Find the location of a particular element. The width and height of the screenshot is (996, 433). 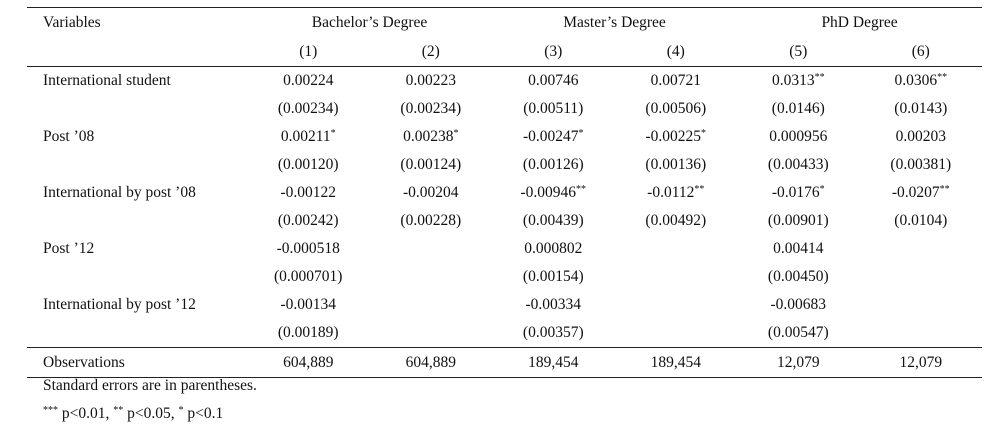

standard-error-cell: (0.00242) is located at coordinates (308, 220).